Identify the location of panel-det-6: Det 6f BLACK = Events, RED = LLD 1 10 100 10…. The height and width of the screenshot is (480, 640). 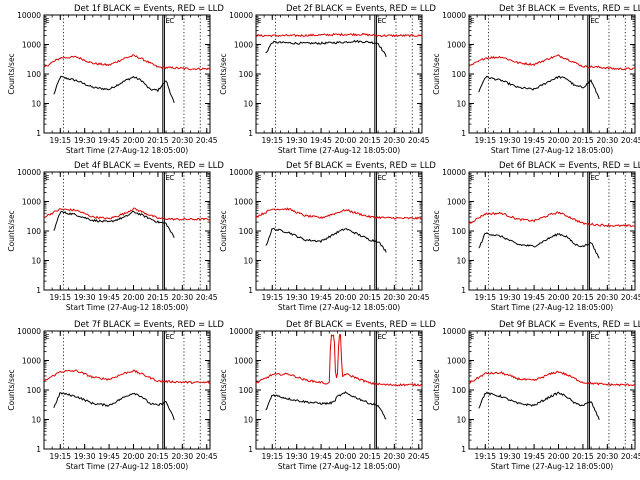
(536, 236).